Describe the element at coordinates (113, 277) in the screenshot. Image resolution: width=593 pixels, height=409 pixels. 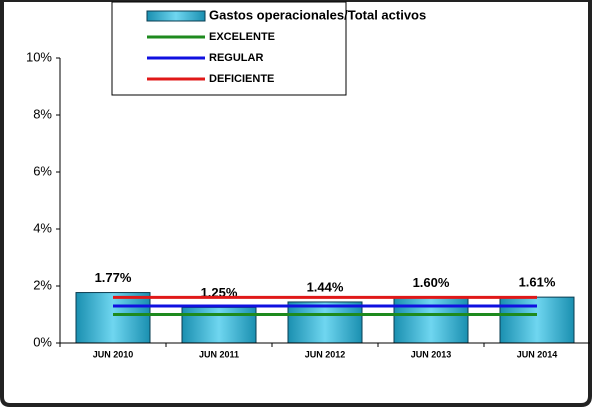
I see `data-label: 1.77%` at that location.